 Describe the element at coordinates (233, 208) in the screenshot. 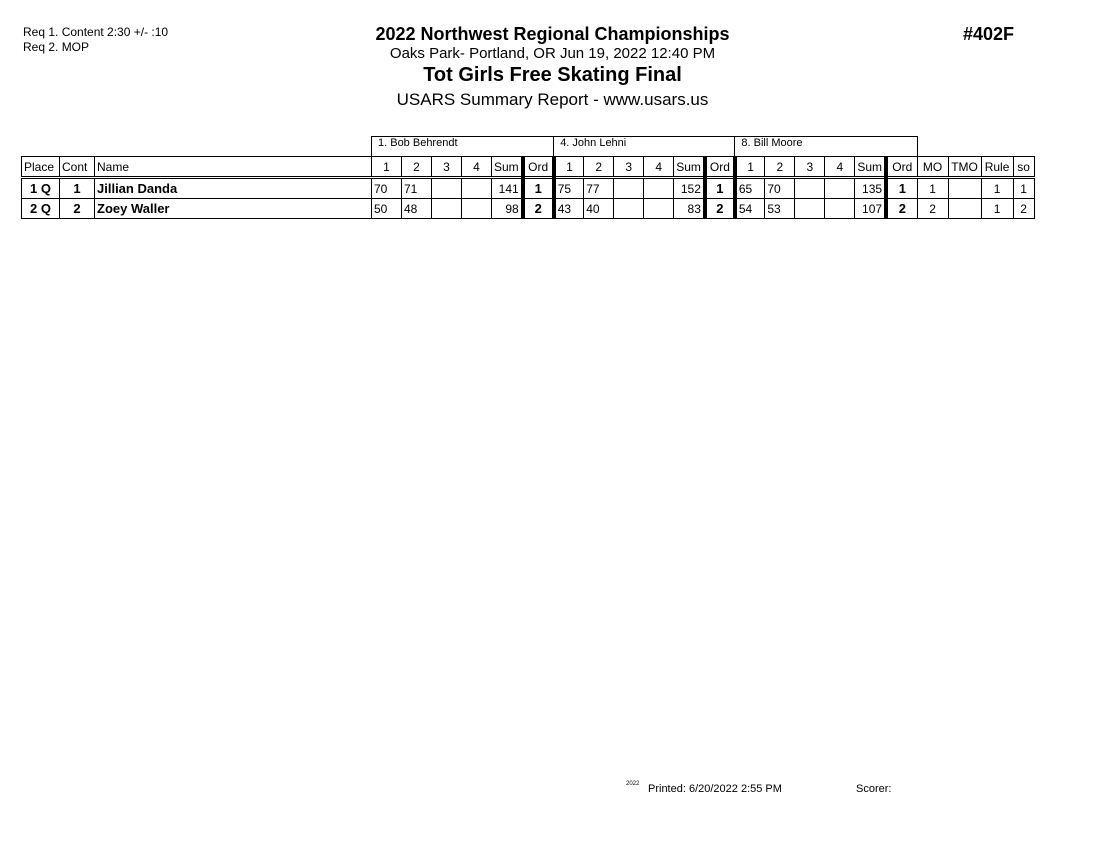

I see `name-cell: Zoey Waller` at that location.